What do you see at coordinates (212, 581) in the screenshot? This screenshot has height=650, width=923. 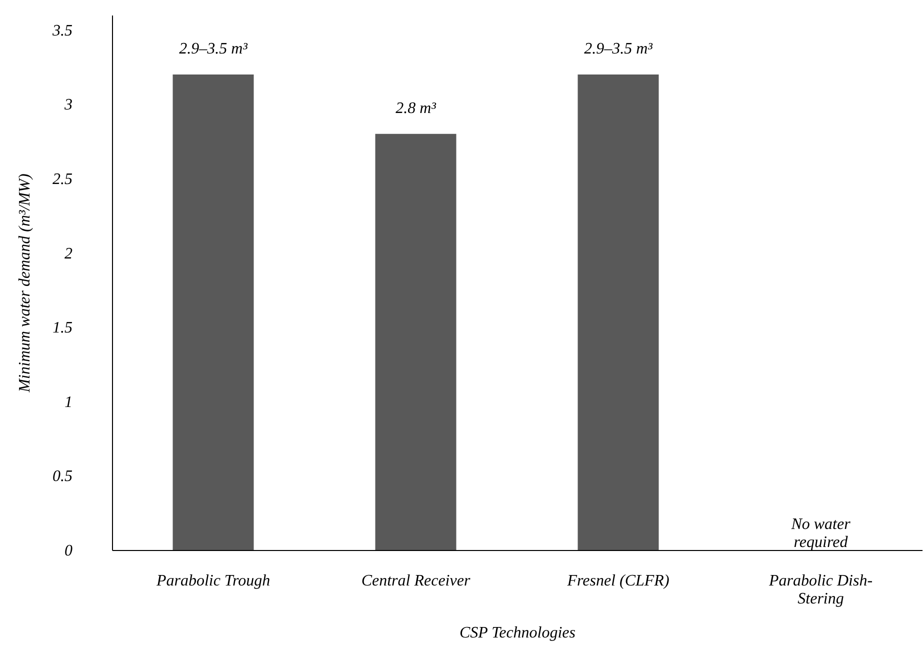 I see `x-tick-label: Parabolic Trough` at bounding box center [212, 581].